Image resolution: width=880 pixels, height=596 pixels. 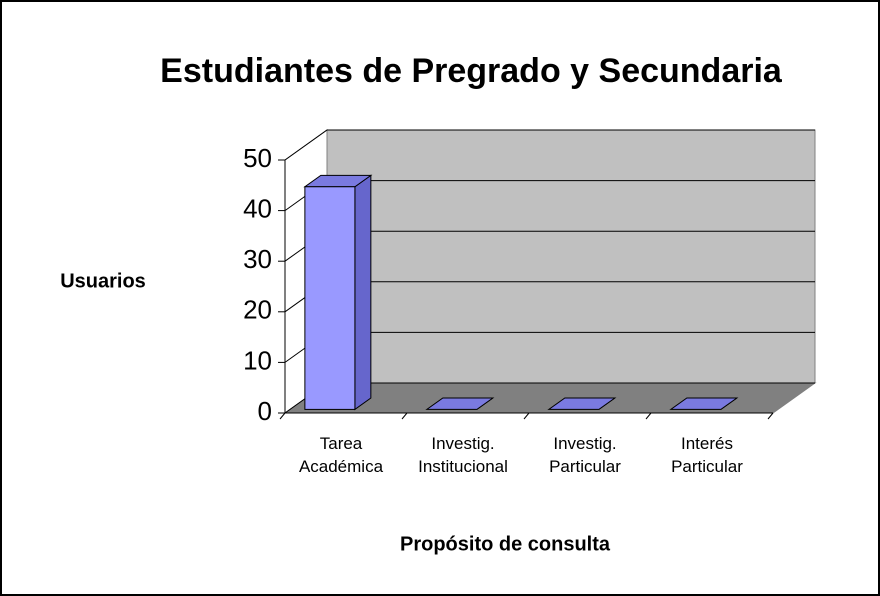 What do you see at coordinates (257, 310) in the screenshot?
I see `y-tick-label: 20` at bounding box center [257, 310].